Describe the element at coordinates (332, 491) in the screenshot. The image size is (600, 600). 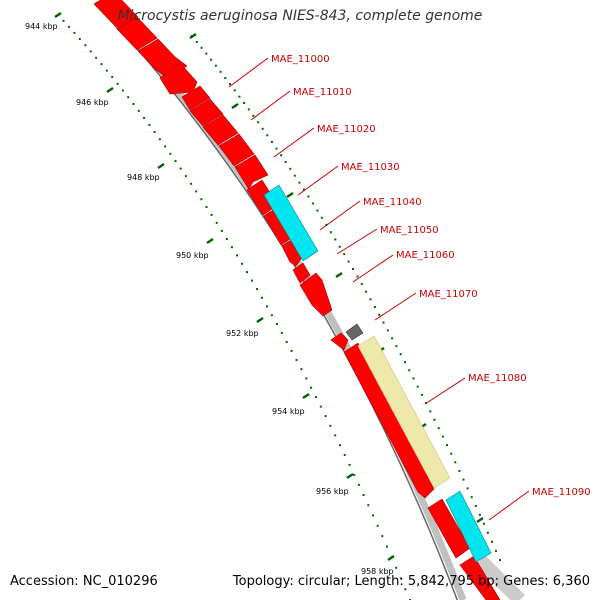
I see `tick-label: 956 kbp` at that location.